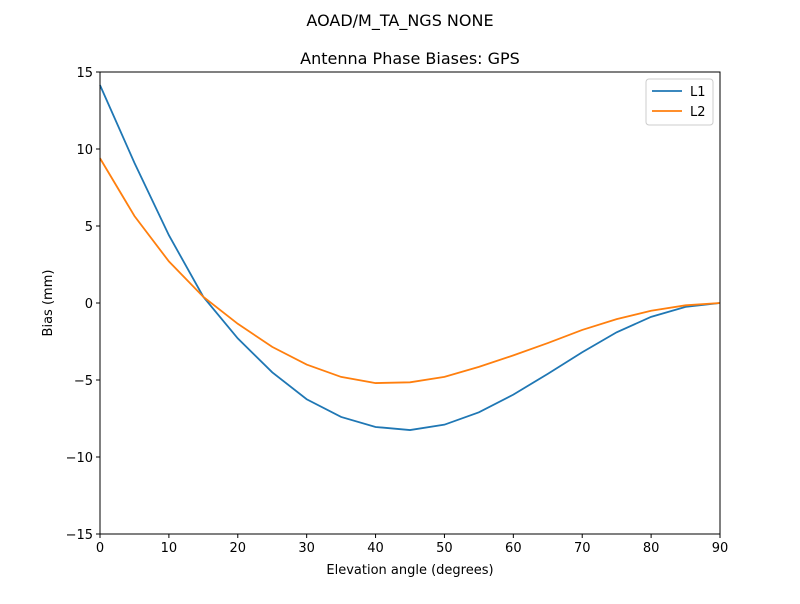 The image size is (800, 604). I want to click on x-axis-label: Elevation angle (degrees), so click(409, 570).